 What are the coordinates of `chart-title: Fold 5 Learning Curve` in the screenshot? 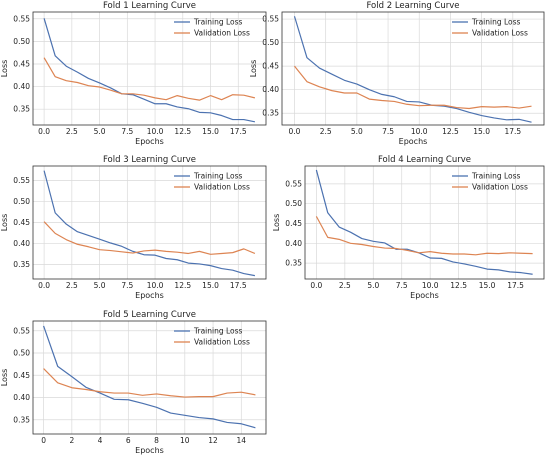 It's located at (149, 315).